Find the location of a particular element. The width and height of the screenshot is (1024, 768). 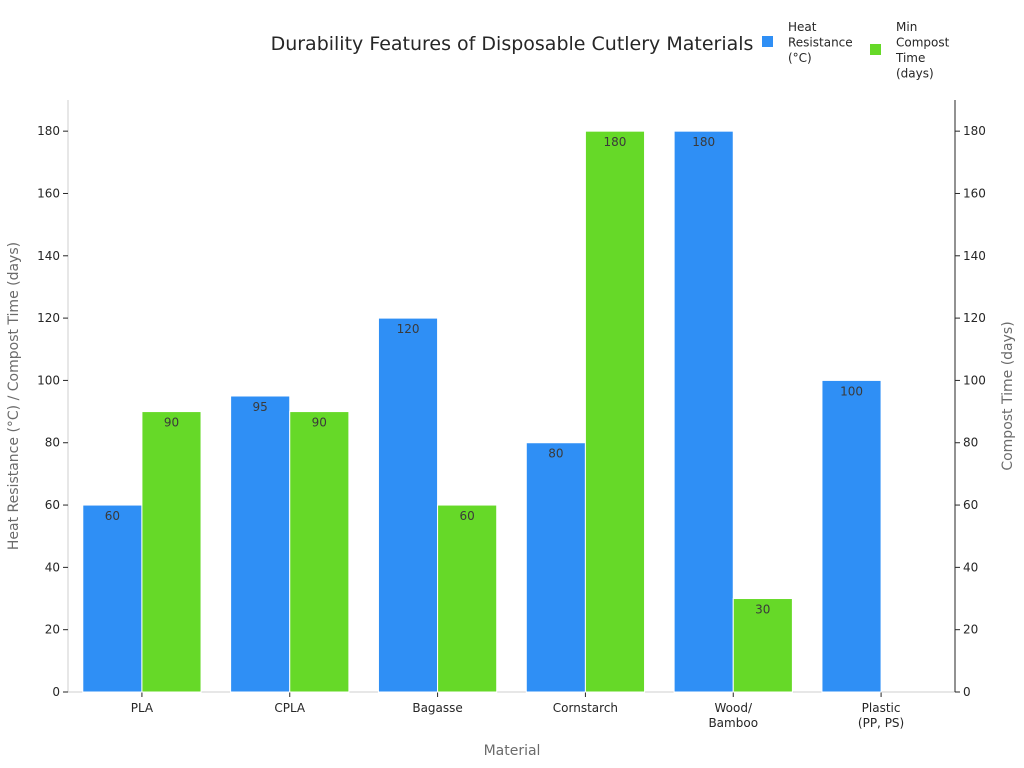

bar-label-s0-c5: 100 is located at coordinates (851, 391).